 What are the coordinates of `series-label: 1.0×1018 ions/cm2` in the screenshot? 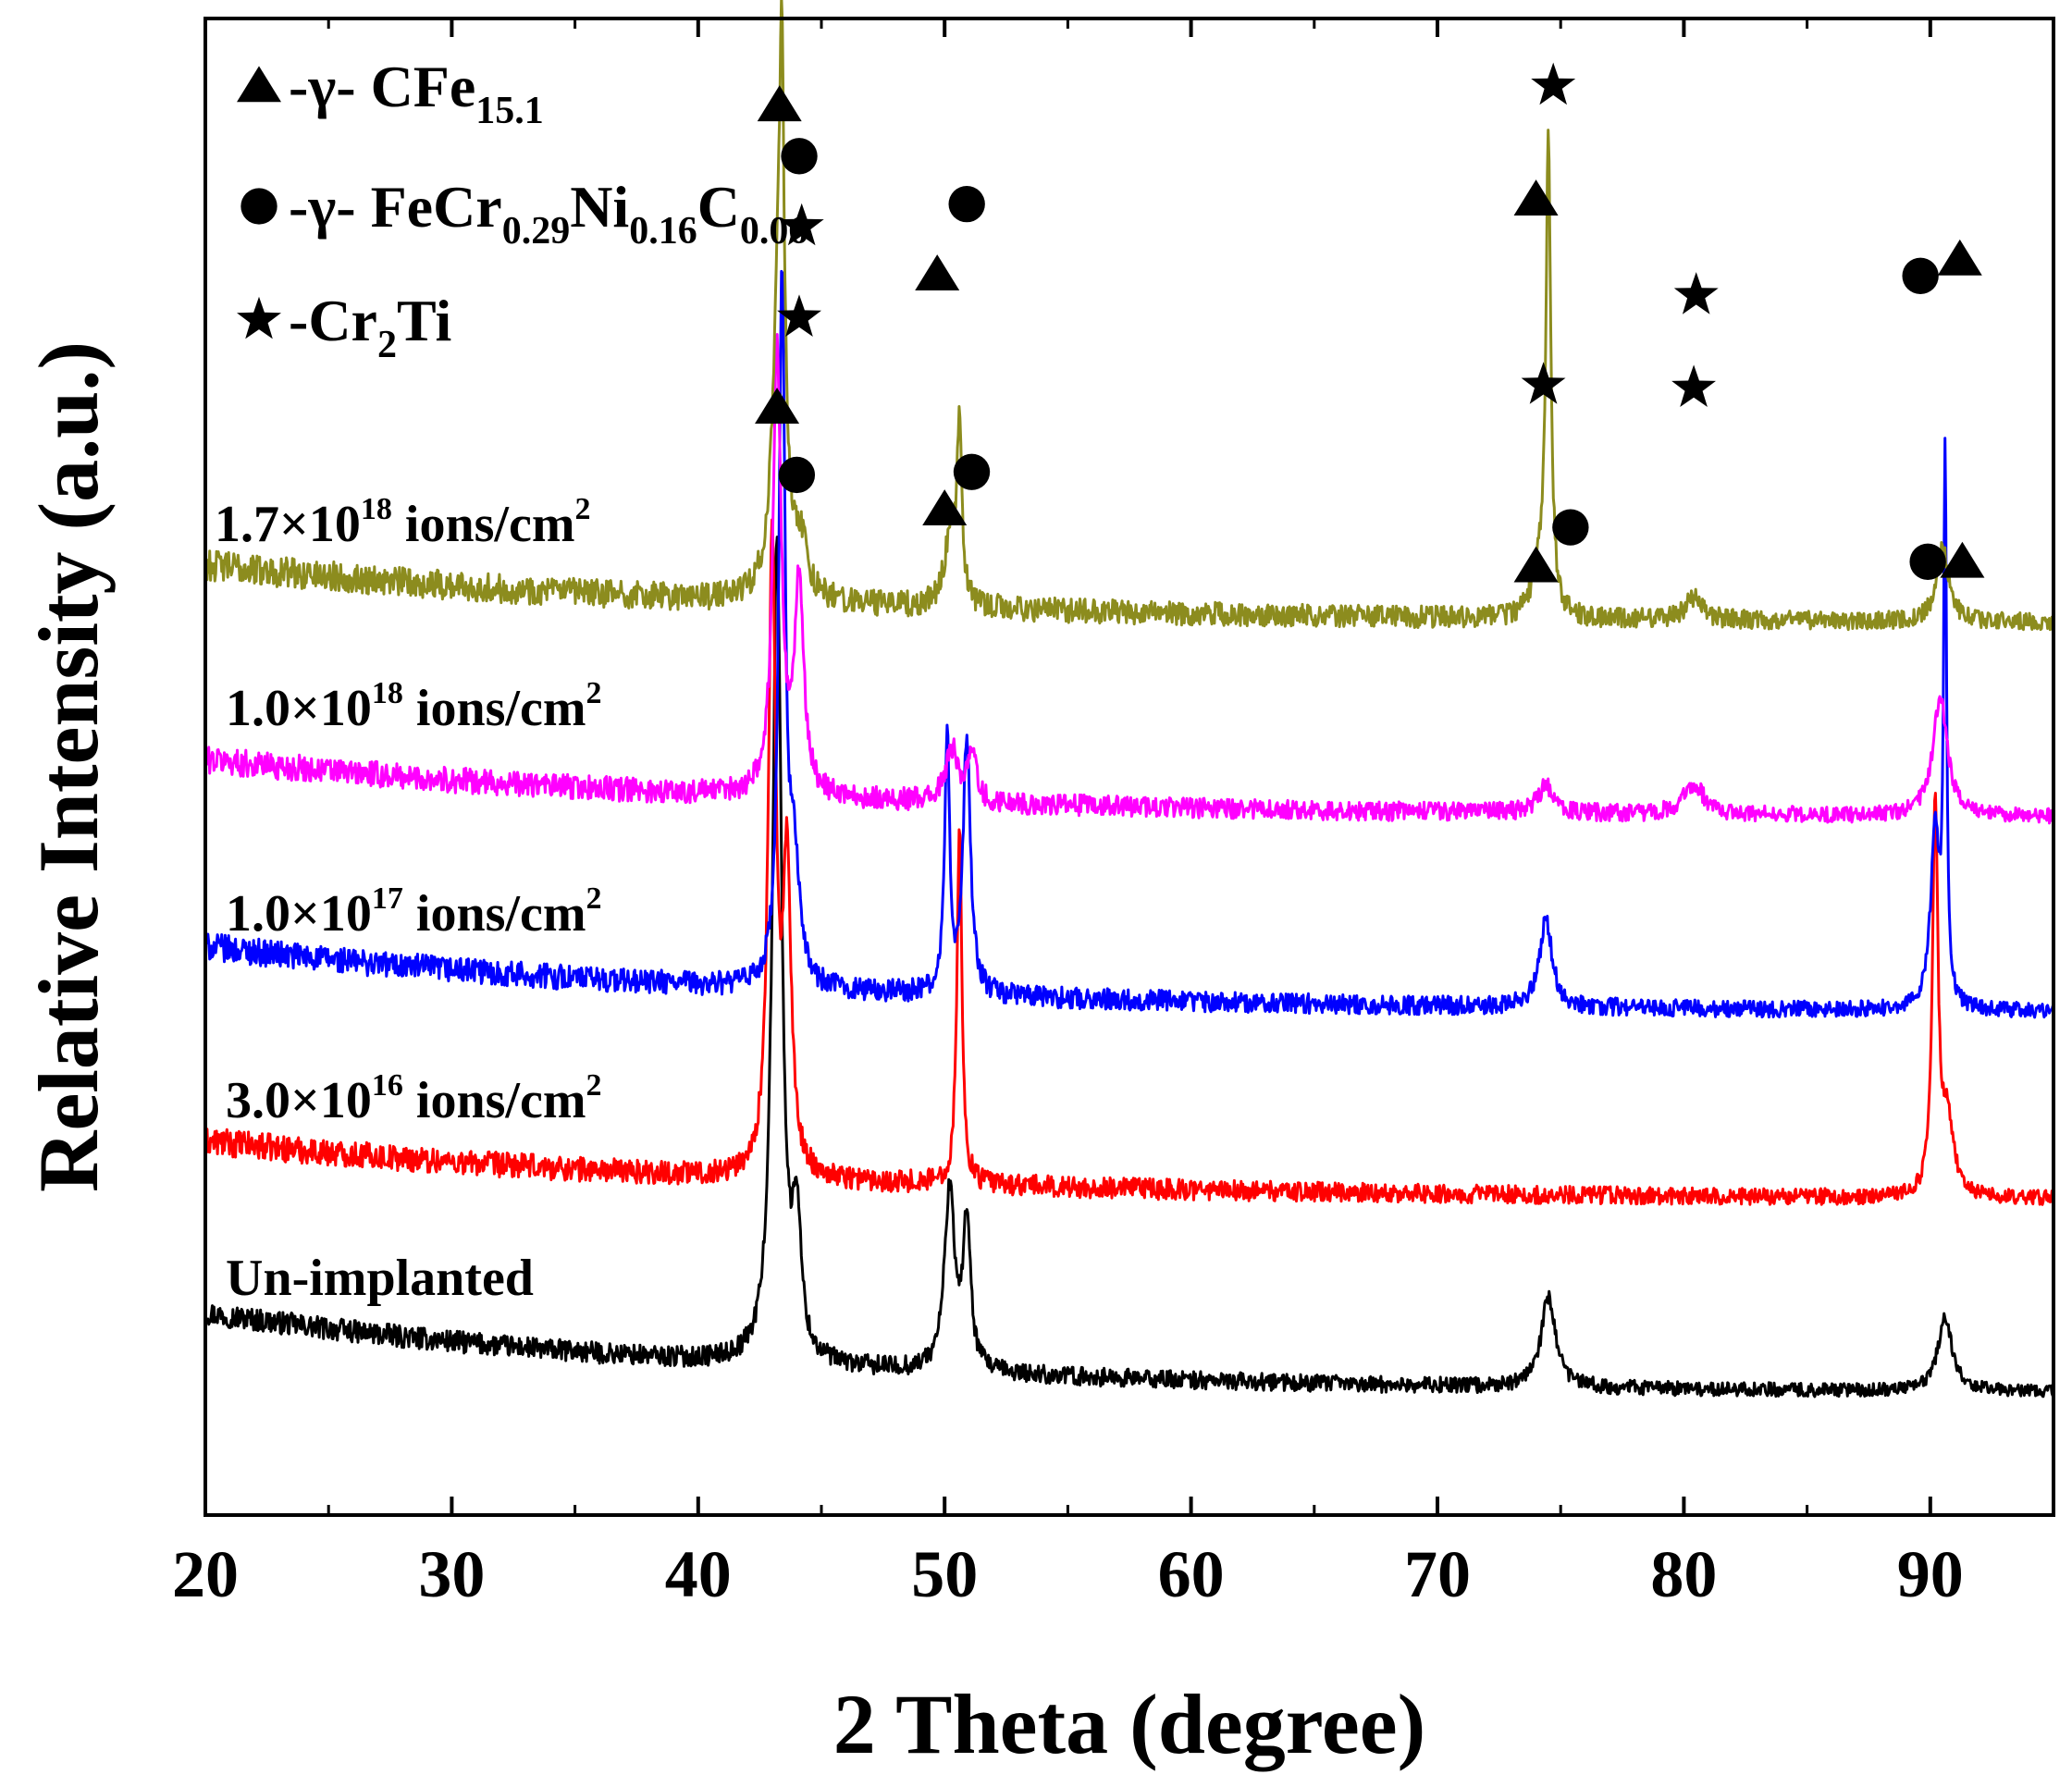 It's located at (413, 707).